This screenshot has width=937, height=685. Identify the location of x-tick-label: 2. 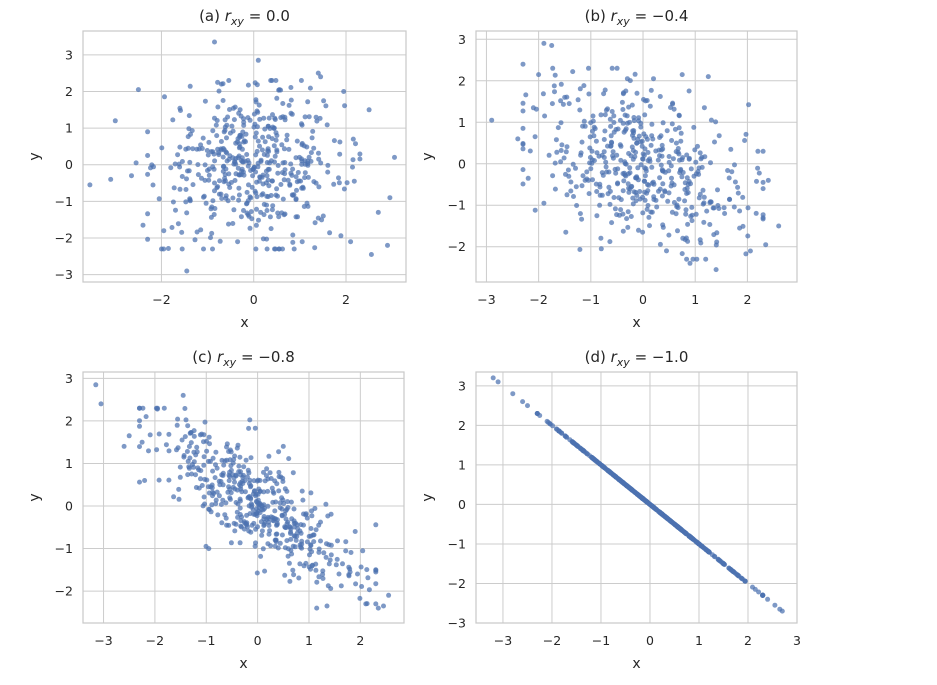
(747, 299).